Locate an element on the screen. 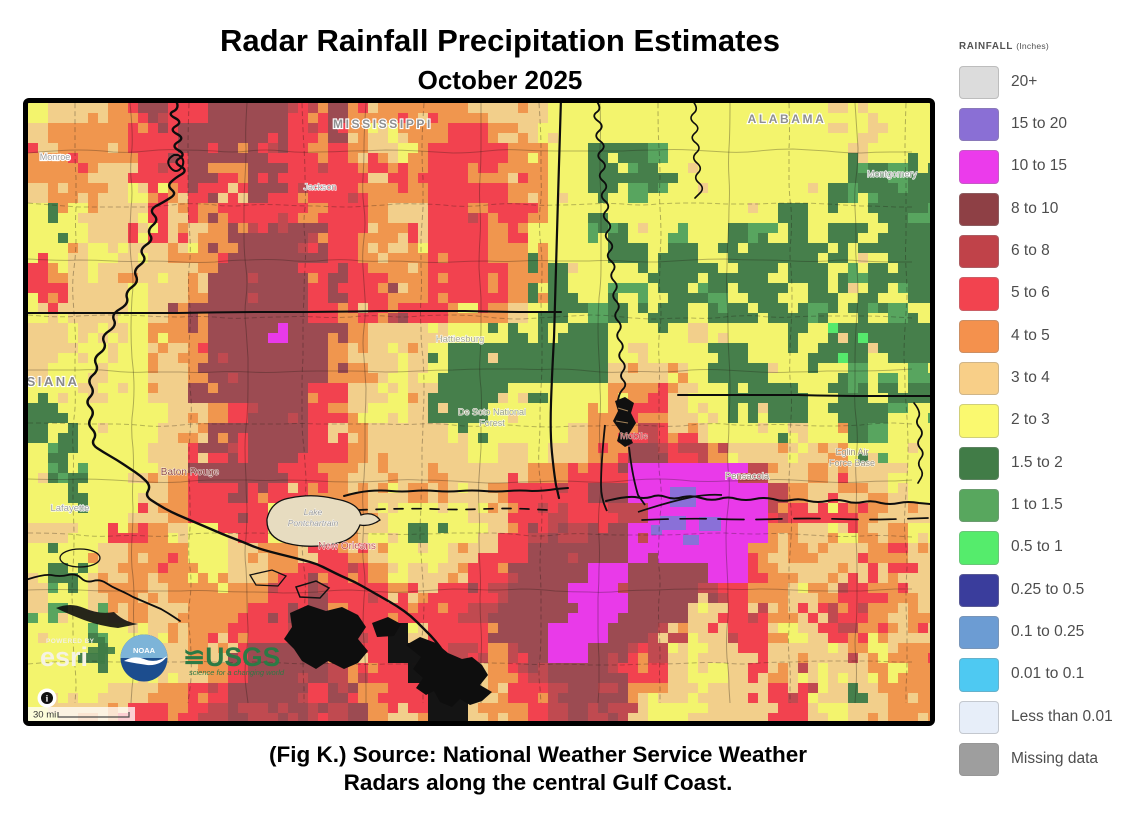 This screenshot has width=1127, height=818. svg-text: 30 mi is located at coordinates (44, 715).